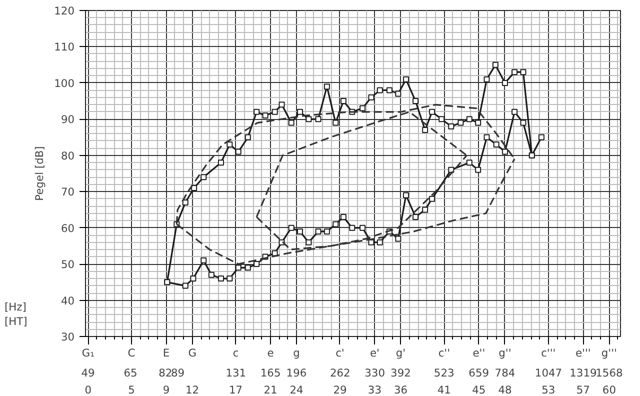 The height and width of the screenshot is (396, 640). Describe the element at coordinates (610, 373) in the screenshot. I see `x2-tick-label: 1568` at that location.